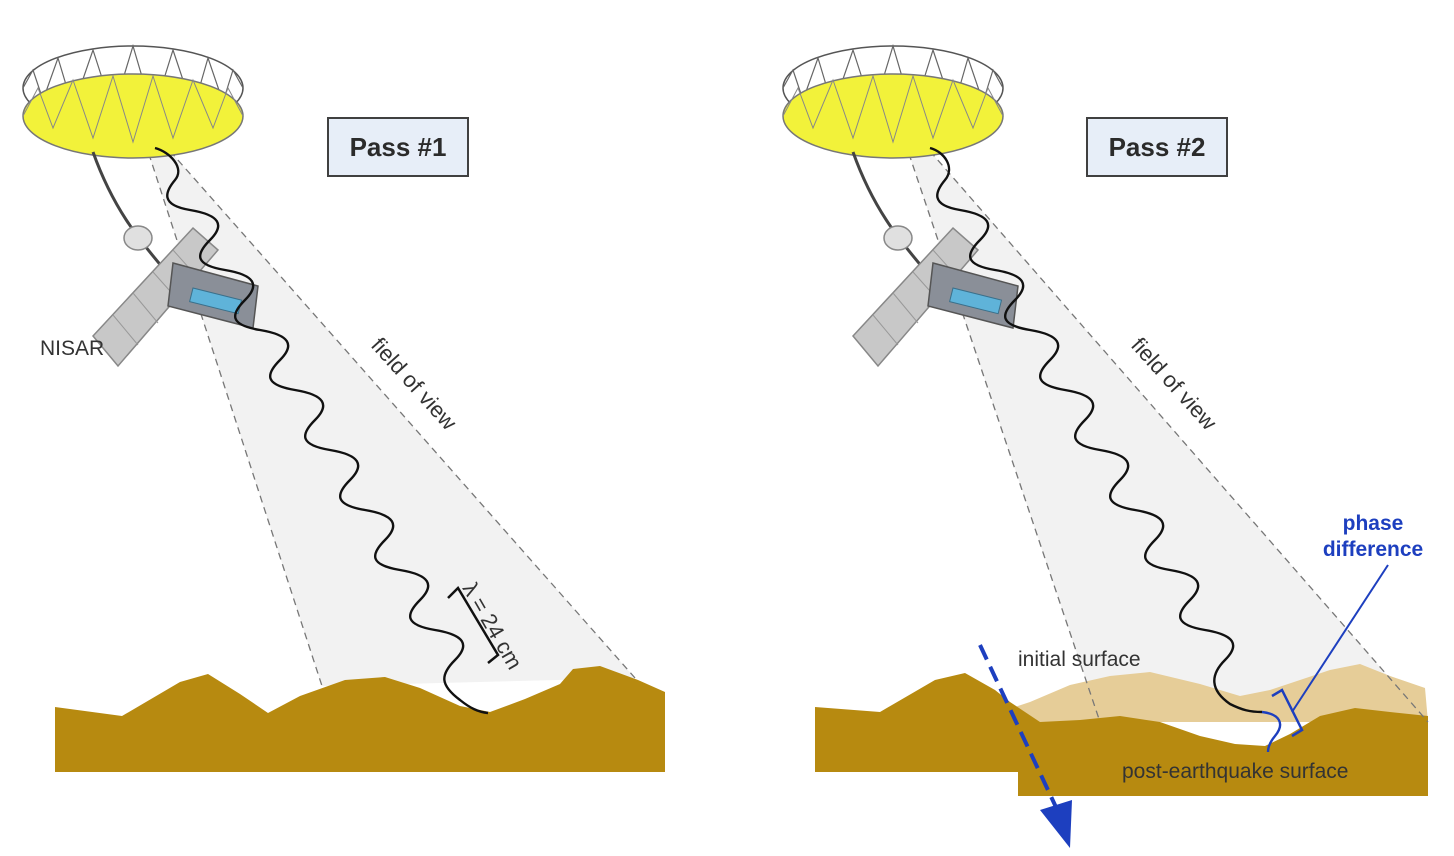 This screenshot has height=856, width=1454. I want to click on ground-surface, so click(360, 719).